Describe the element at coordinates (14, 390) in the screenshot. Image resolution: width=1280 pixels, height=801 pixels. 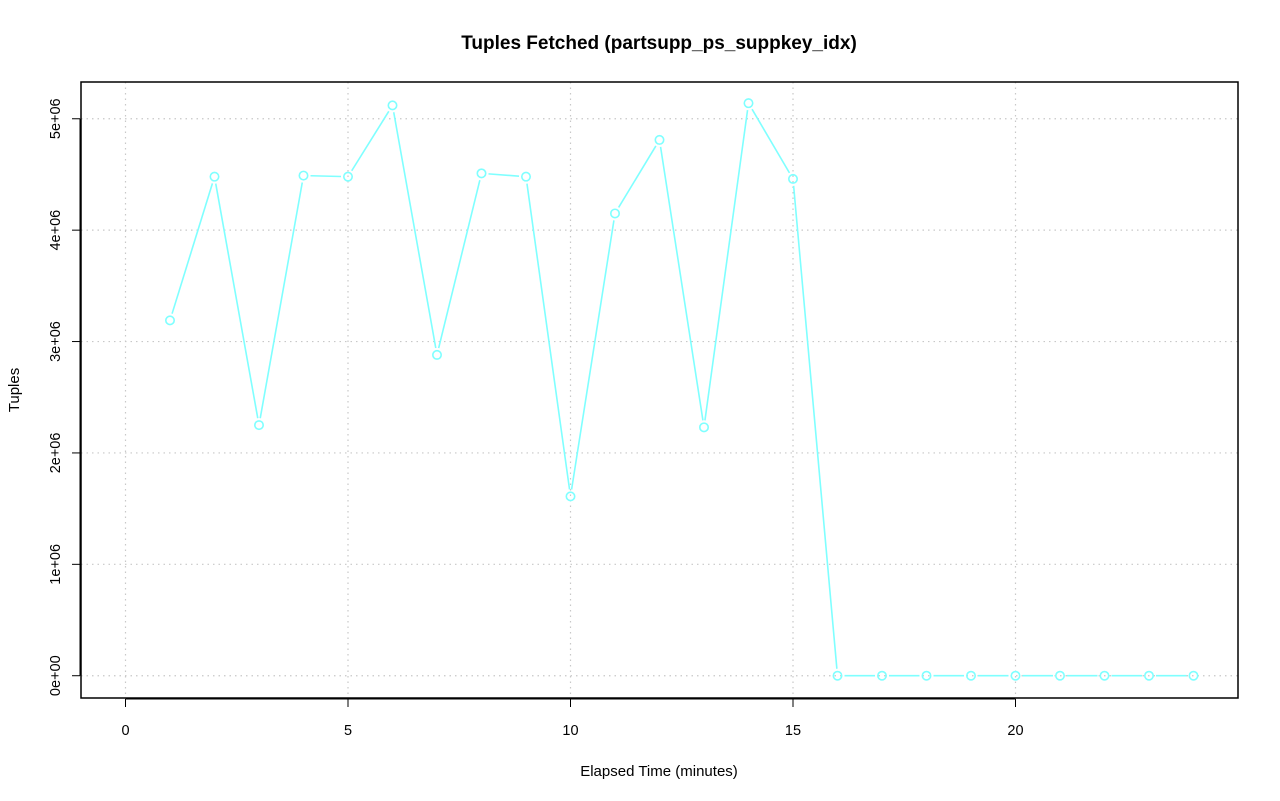
I see `y-axis-label: Tuples` at that location.